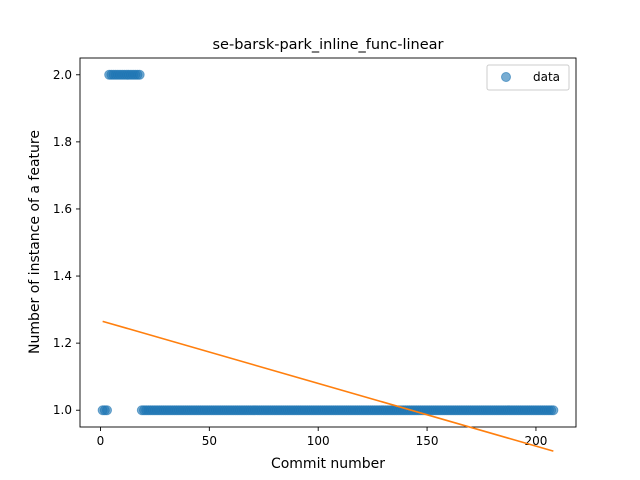 The height and width of the screenshot is (480, 640). I want to click on y-tick-label: 1.4, so click(62, 276).